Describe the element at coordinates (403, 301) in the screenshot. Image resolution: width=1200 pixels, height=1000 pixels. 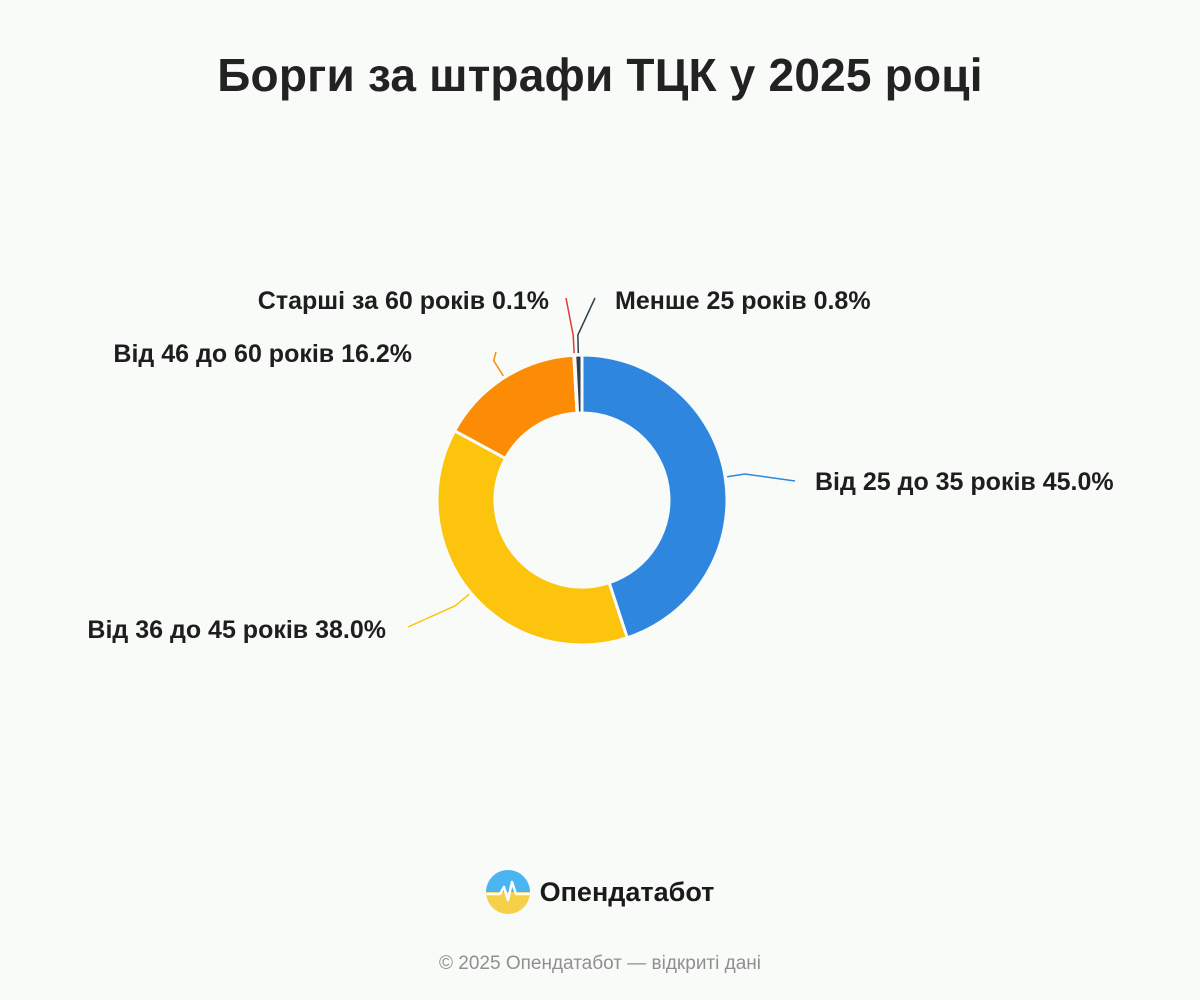
I see `slice-label: Старші за 60 років 0.1%` at that location.